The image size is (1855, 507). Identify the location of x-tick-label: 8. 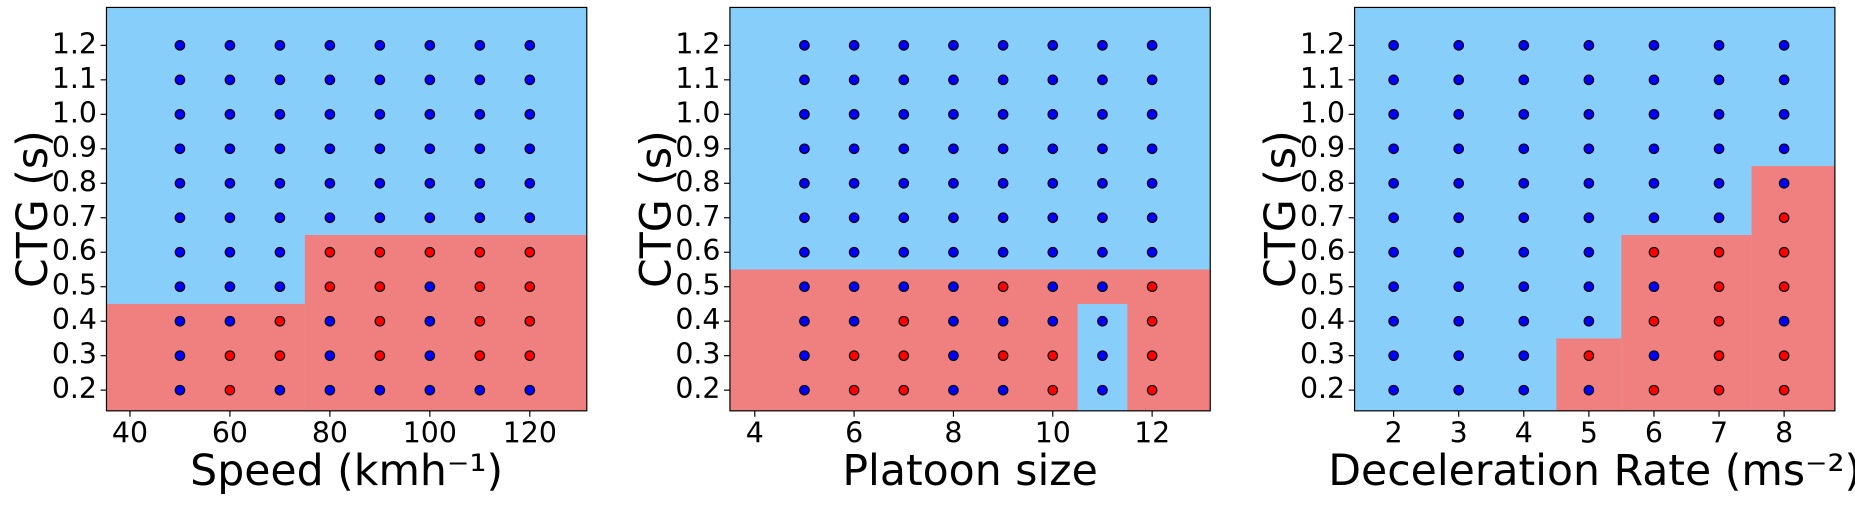
(1784, 433).